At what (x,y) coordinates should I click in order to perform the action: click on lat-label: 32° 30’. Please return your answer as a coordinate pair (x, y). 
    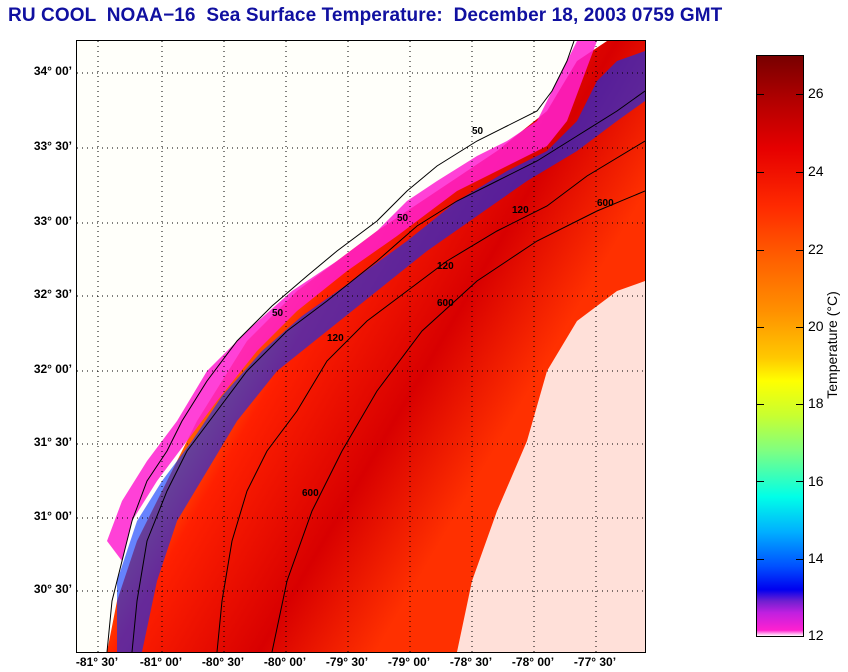
    Looking at the image, I should click on (52, 294).